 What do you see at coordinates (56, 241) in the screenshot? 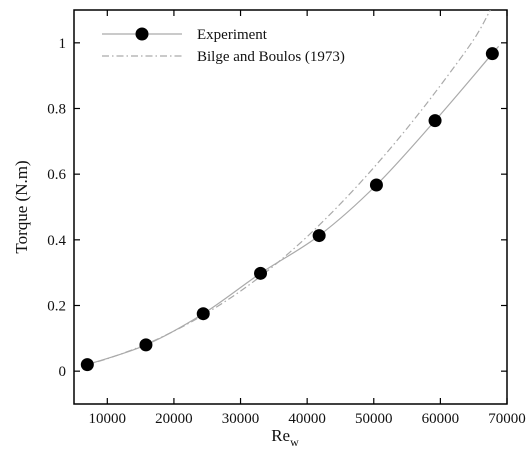
I see `y-tick-label: 0.4` at bounding box center [56, 241].